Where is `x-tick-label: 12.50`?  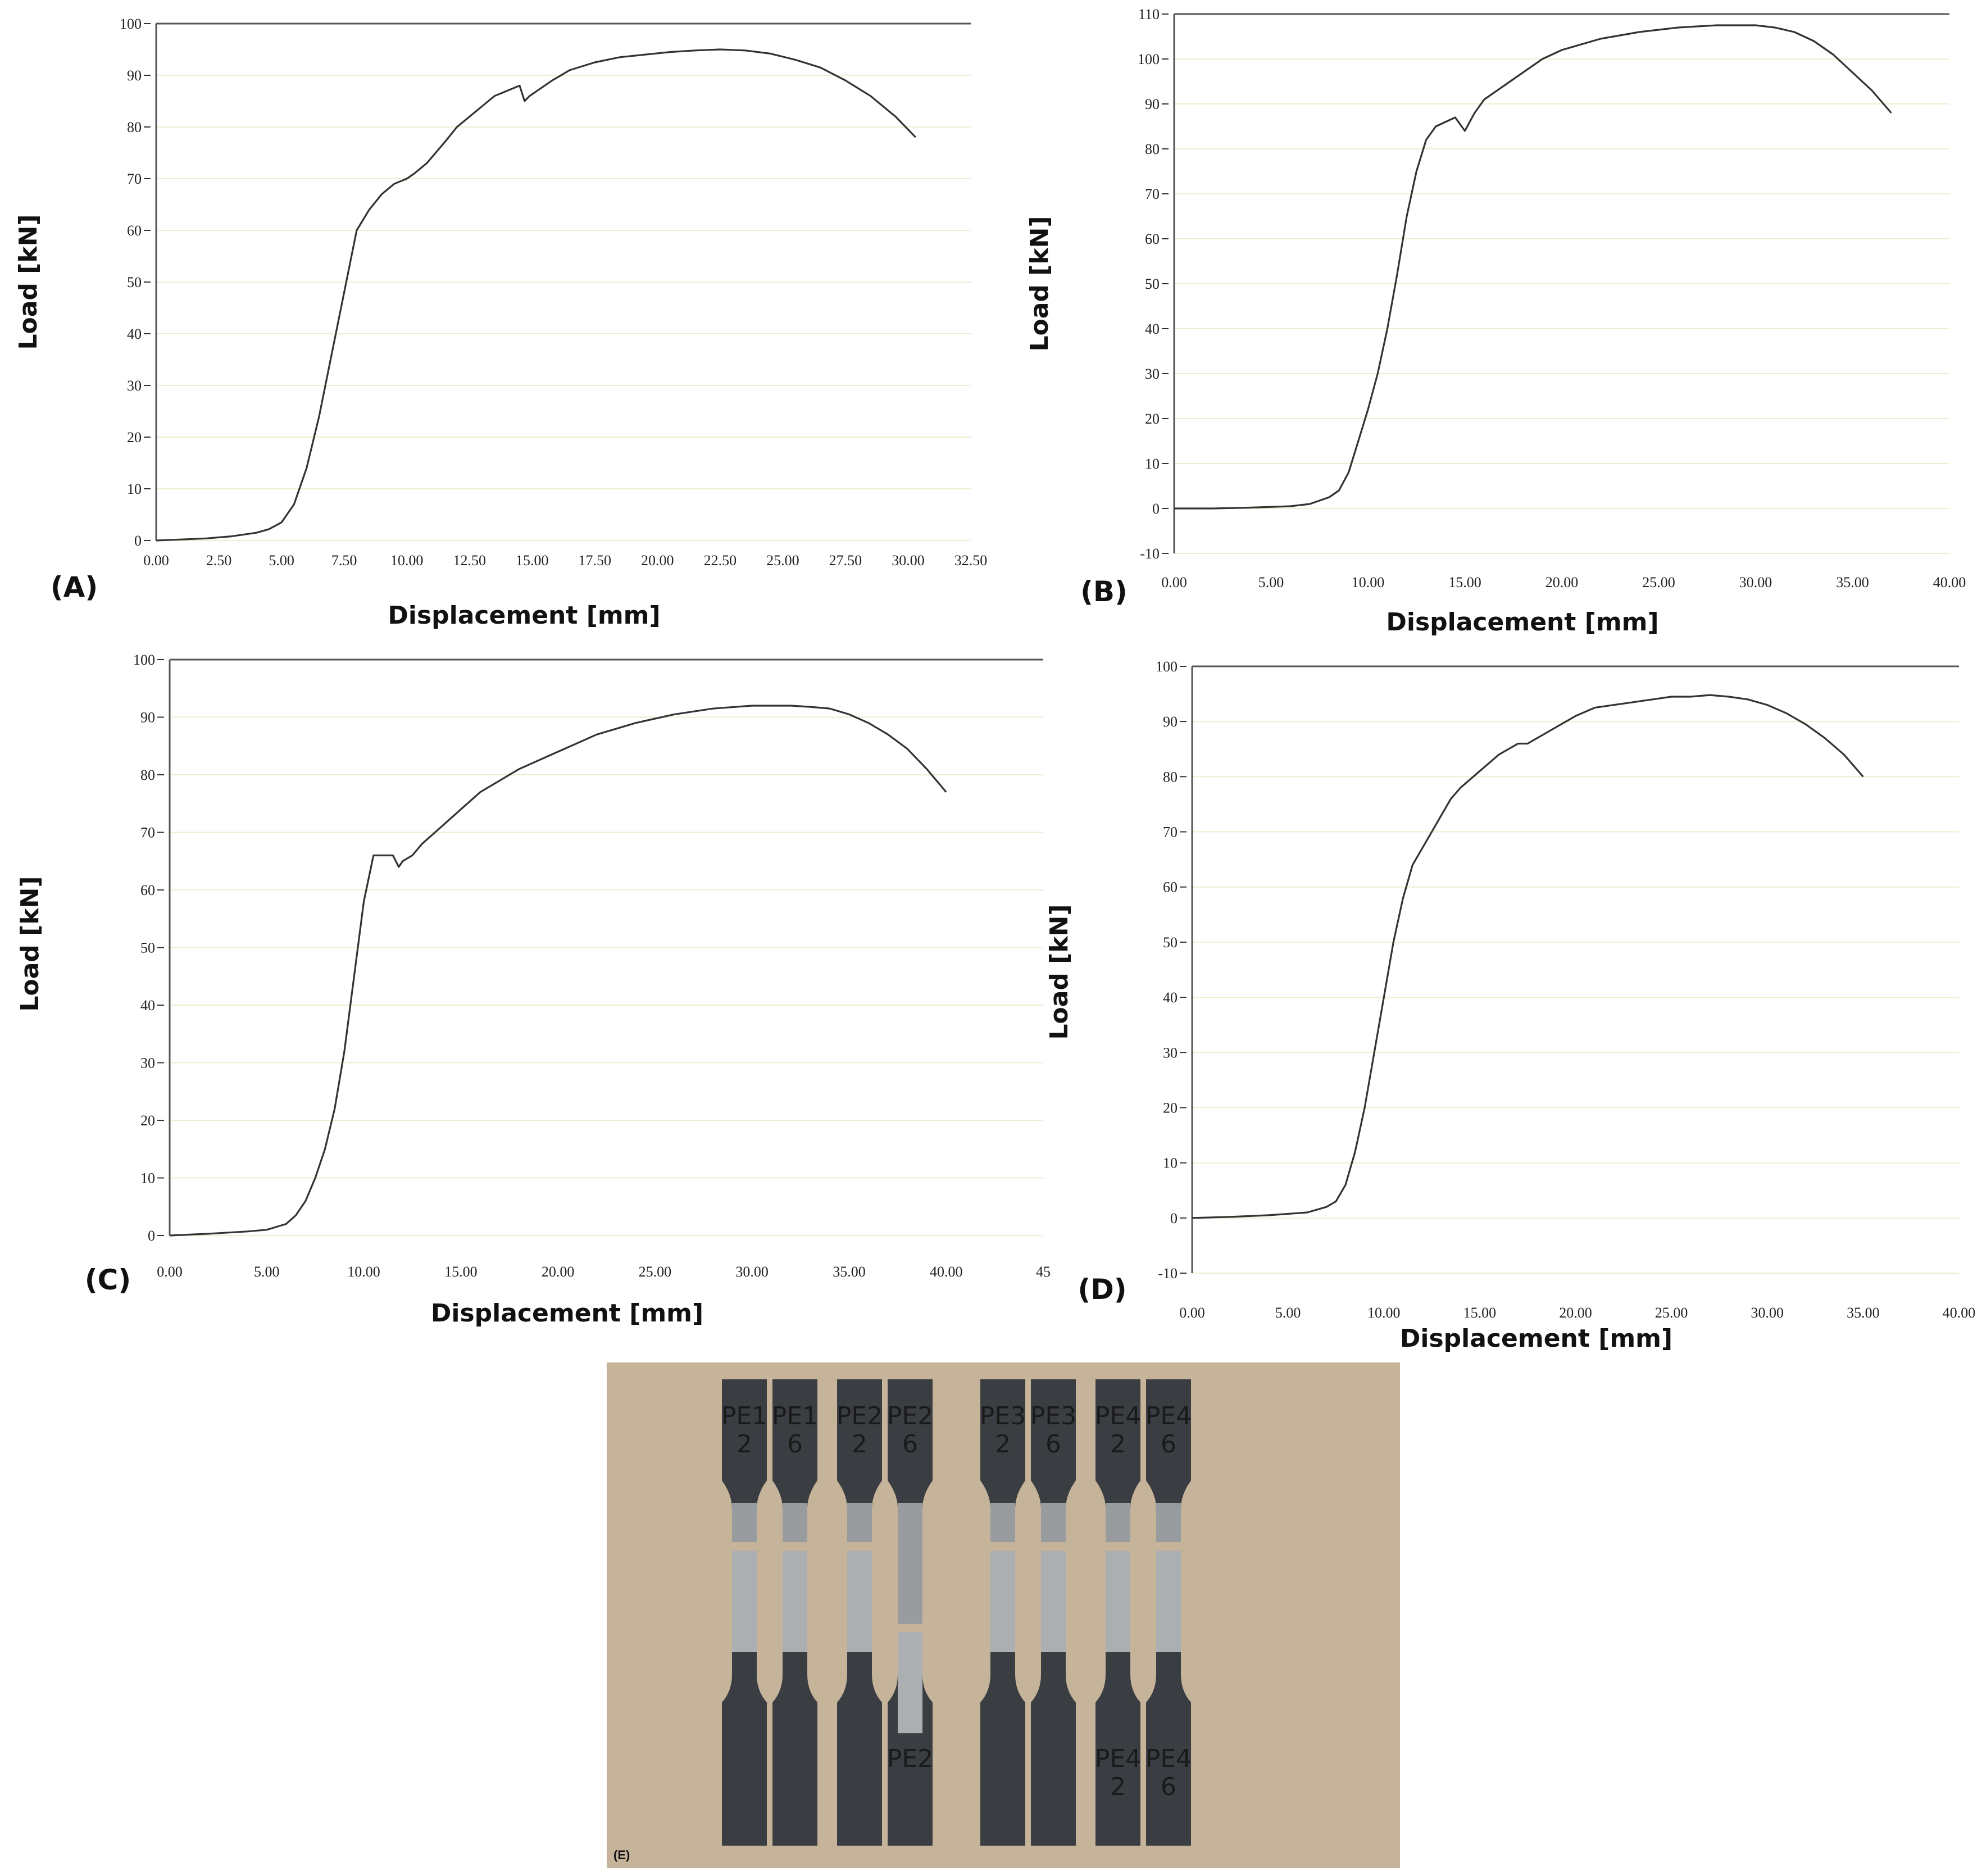
x-tick-label: 12.50 is located at coordinates (469, 561).